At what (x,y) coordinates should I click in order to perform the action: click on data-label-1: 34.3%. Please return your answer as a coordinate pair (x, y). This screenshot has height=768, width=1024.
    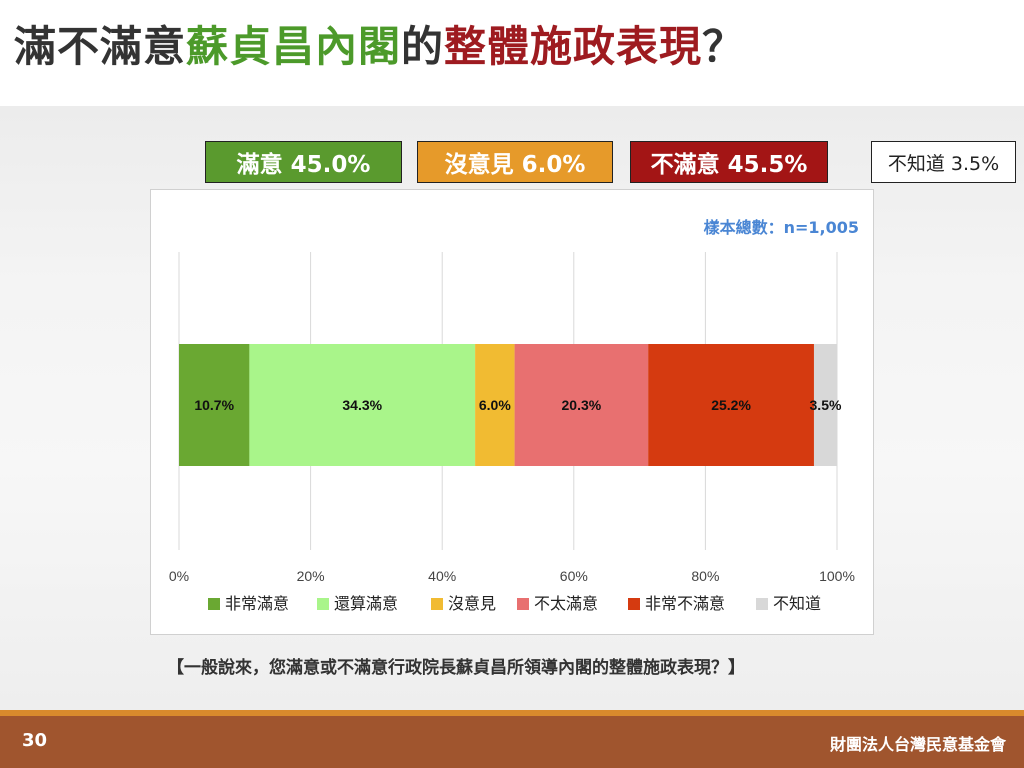
    Looking at the image, I should click on (362, 405).